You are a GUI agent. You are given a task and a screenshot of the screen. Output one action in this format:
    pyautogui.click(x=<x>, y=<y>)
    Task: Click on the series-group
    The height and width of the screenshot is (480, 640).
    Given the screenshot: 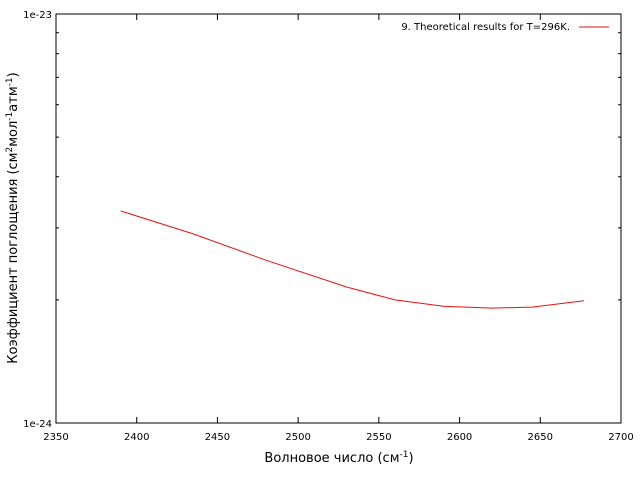 What is the action you would take?
    pyautogui.click(x=352, y=259)
    